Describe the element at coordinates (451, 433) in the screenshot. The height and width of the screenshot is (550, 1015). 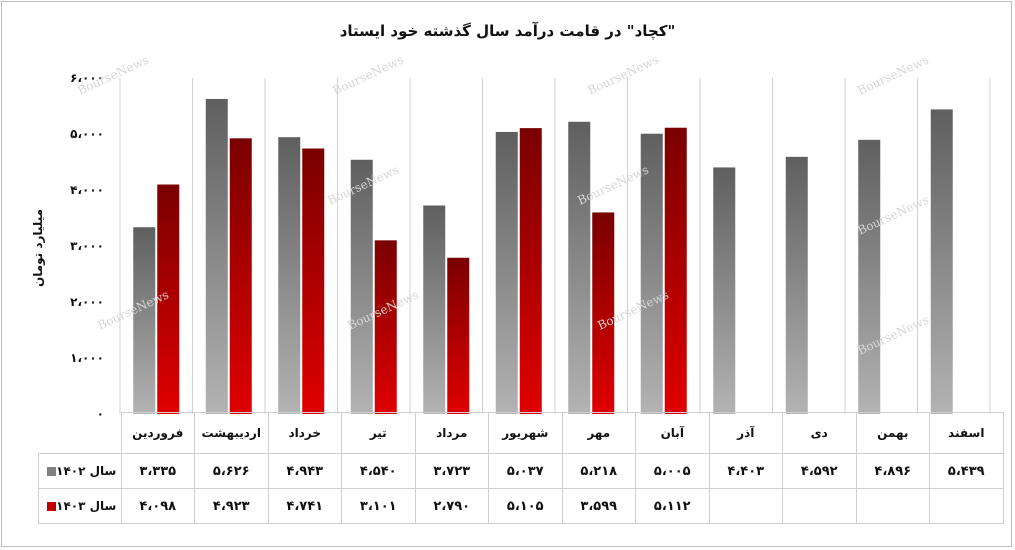
I see `category-label: مرداد` at that location.